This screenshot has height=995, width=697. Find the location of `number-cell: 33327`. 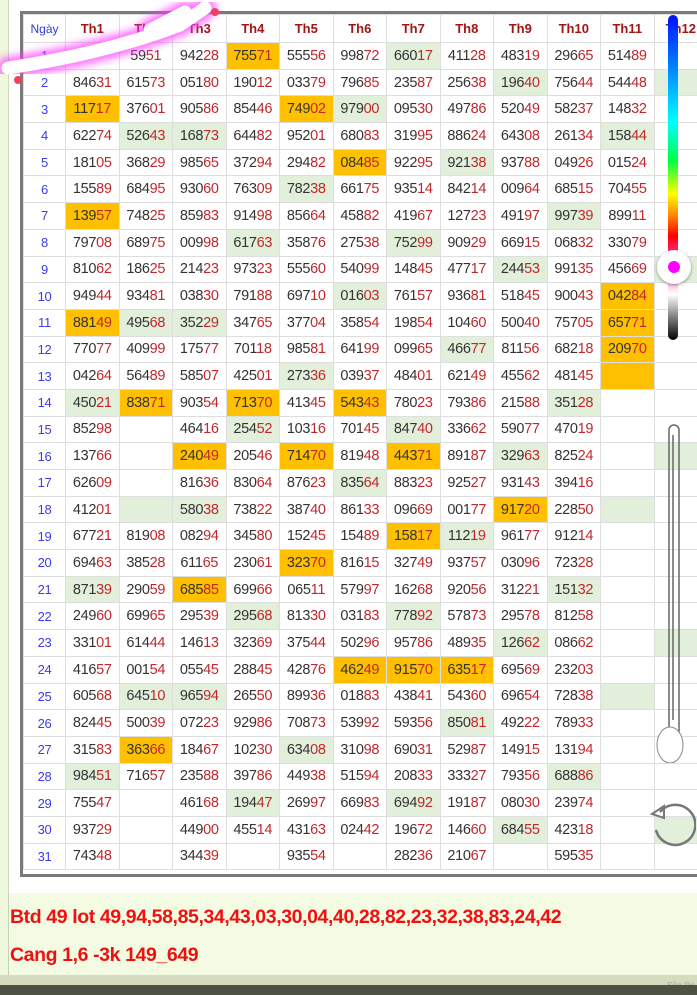

number-cell: 33327 is located at coordinates (466, 776).